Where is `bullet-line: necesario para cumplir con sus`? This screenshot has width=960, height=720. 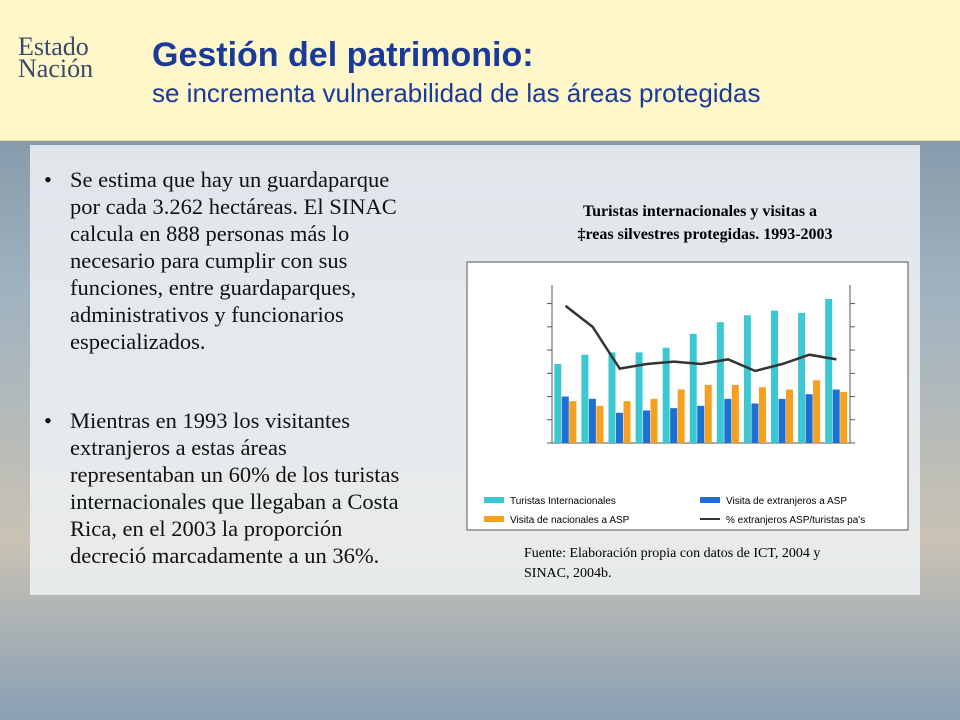 bullet-line: necesario para cumplir con sus is located at coordinates (209, 260).